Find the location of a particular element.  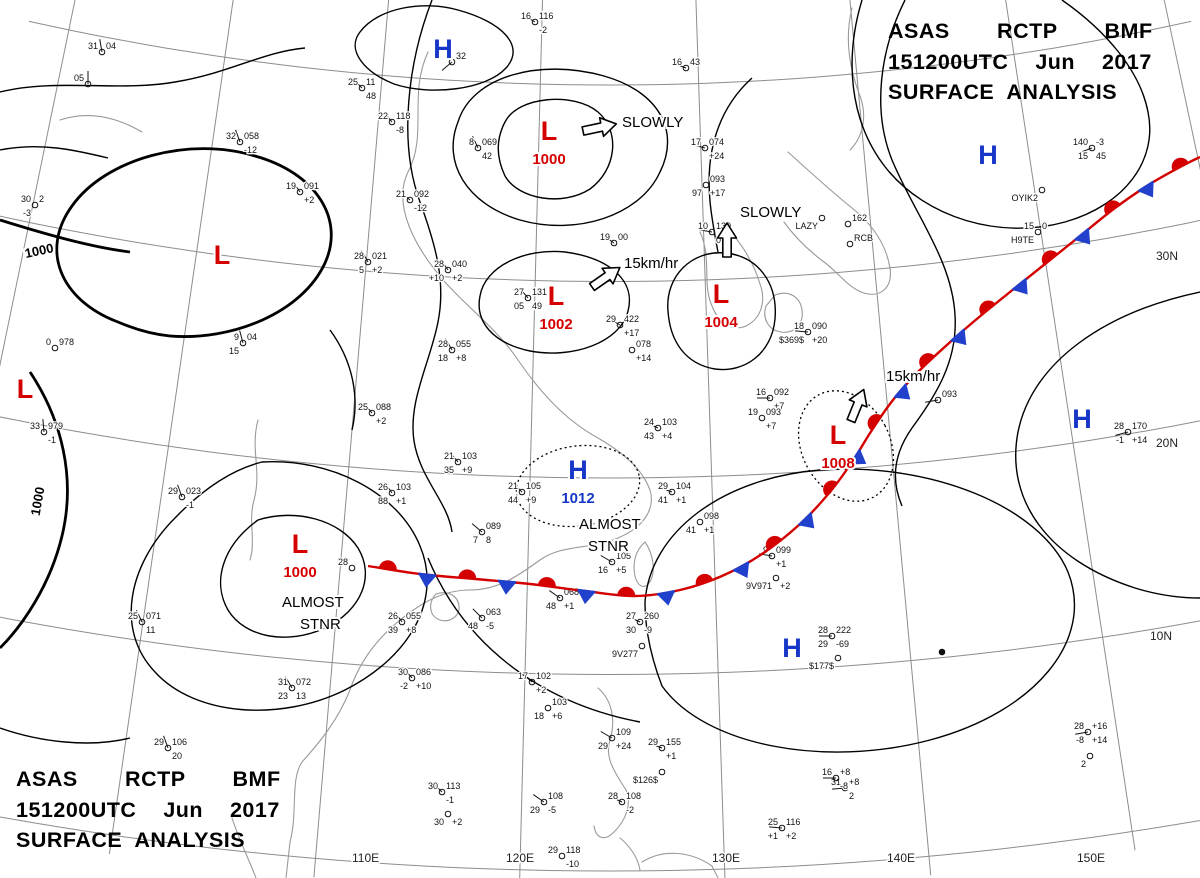

map-text: 023 is located at coordinates (193, 491).